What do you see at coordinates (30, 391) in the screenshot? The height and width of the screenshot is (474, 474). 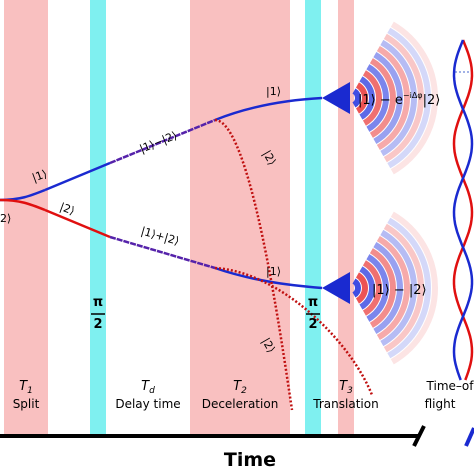 I see `stage-subscript: 1` at bounding box center [30, 391].